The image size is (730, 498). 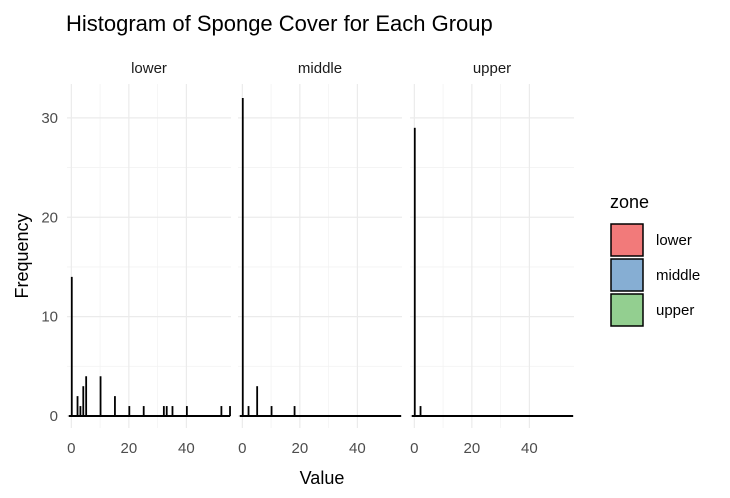 I want to click on facet-strip-middle: middle, so click(x=320, y=68).